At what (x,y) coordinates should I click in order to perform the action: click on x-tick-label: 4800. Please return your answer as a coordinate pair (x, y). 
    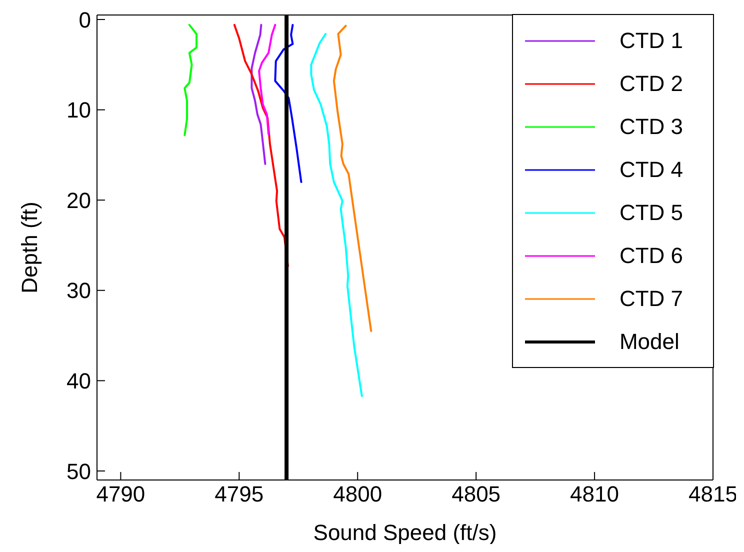
    Looking at the image, I should click on (357, 494).